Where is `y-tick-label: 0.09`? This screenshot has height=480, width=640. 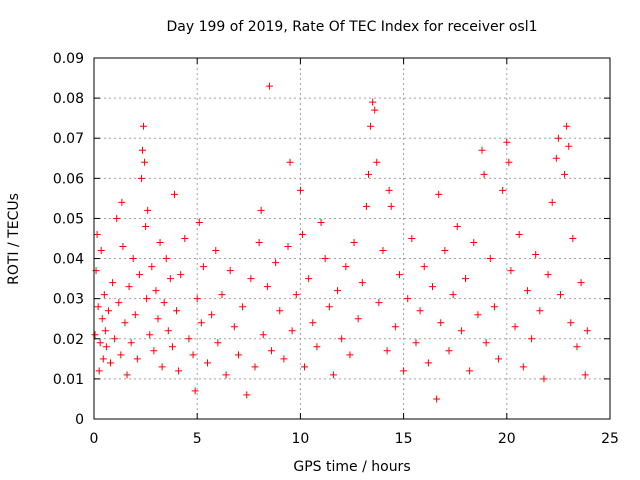
y-tick-label: 0.09 is located at coordinates (68, 59).